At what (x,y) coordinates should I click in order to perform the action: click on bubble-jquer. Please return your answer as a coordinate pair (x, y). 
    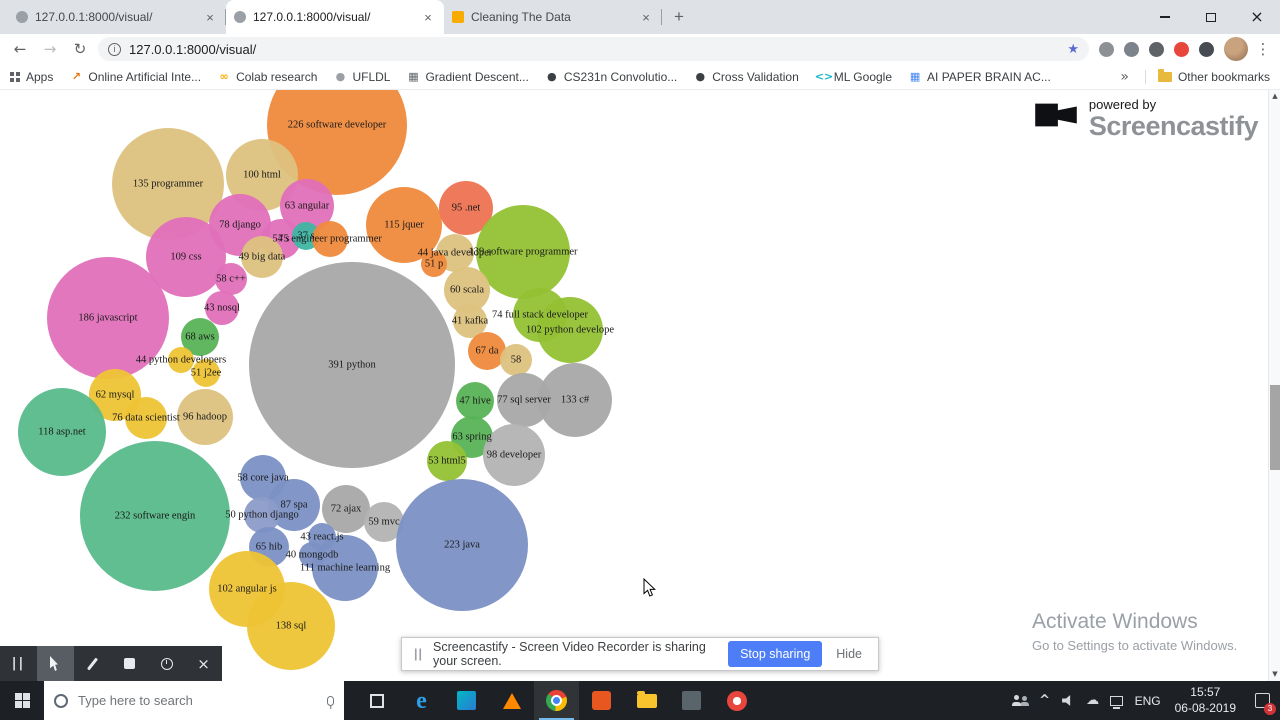
    Looking at the image, I should click on (404, 225).